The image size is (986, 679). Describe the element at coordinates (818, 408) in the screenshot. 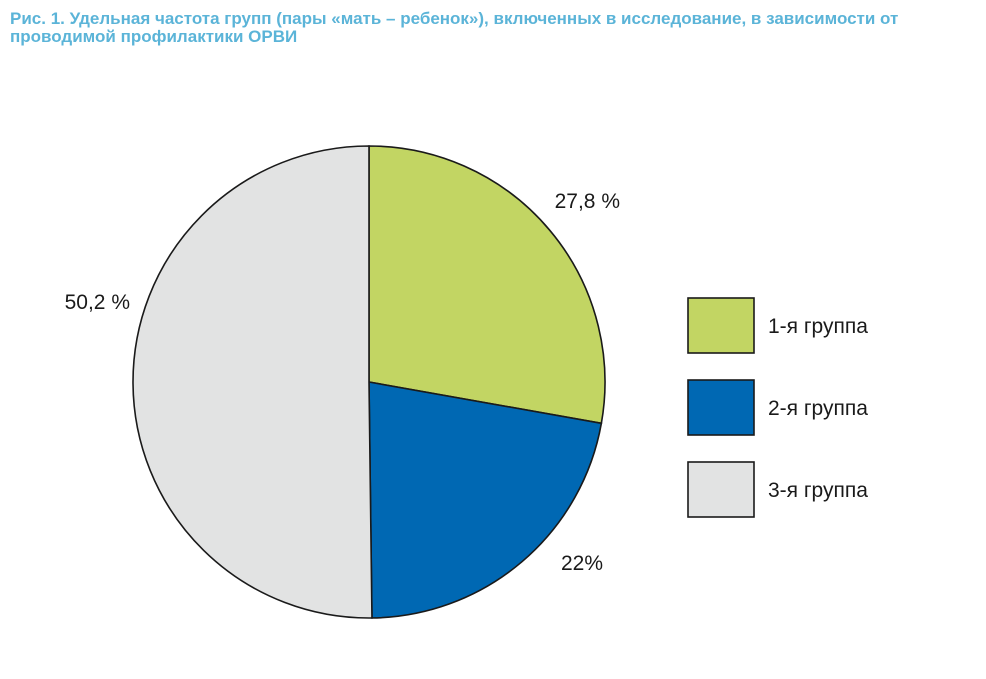

I see `legend-label-2: 2-я группа` at that location.